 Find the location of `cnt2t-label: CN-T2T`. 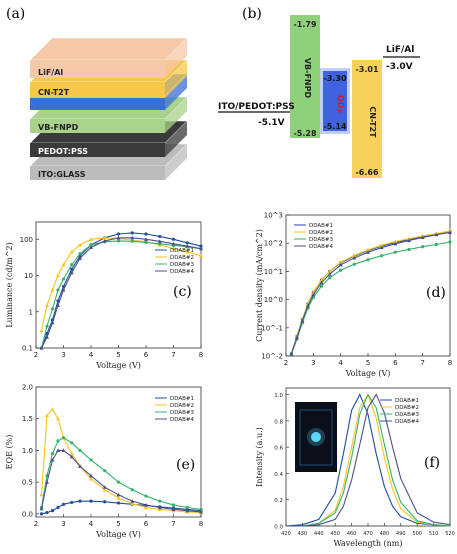

cnt2t-label: CN-T2T is located at coordinates (372, 122).